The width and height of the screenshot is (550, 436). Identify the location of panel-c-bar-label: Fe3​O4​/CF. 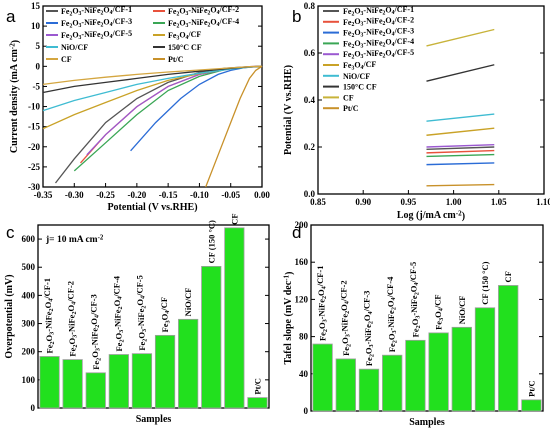
(165, 314).